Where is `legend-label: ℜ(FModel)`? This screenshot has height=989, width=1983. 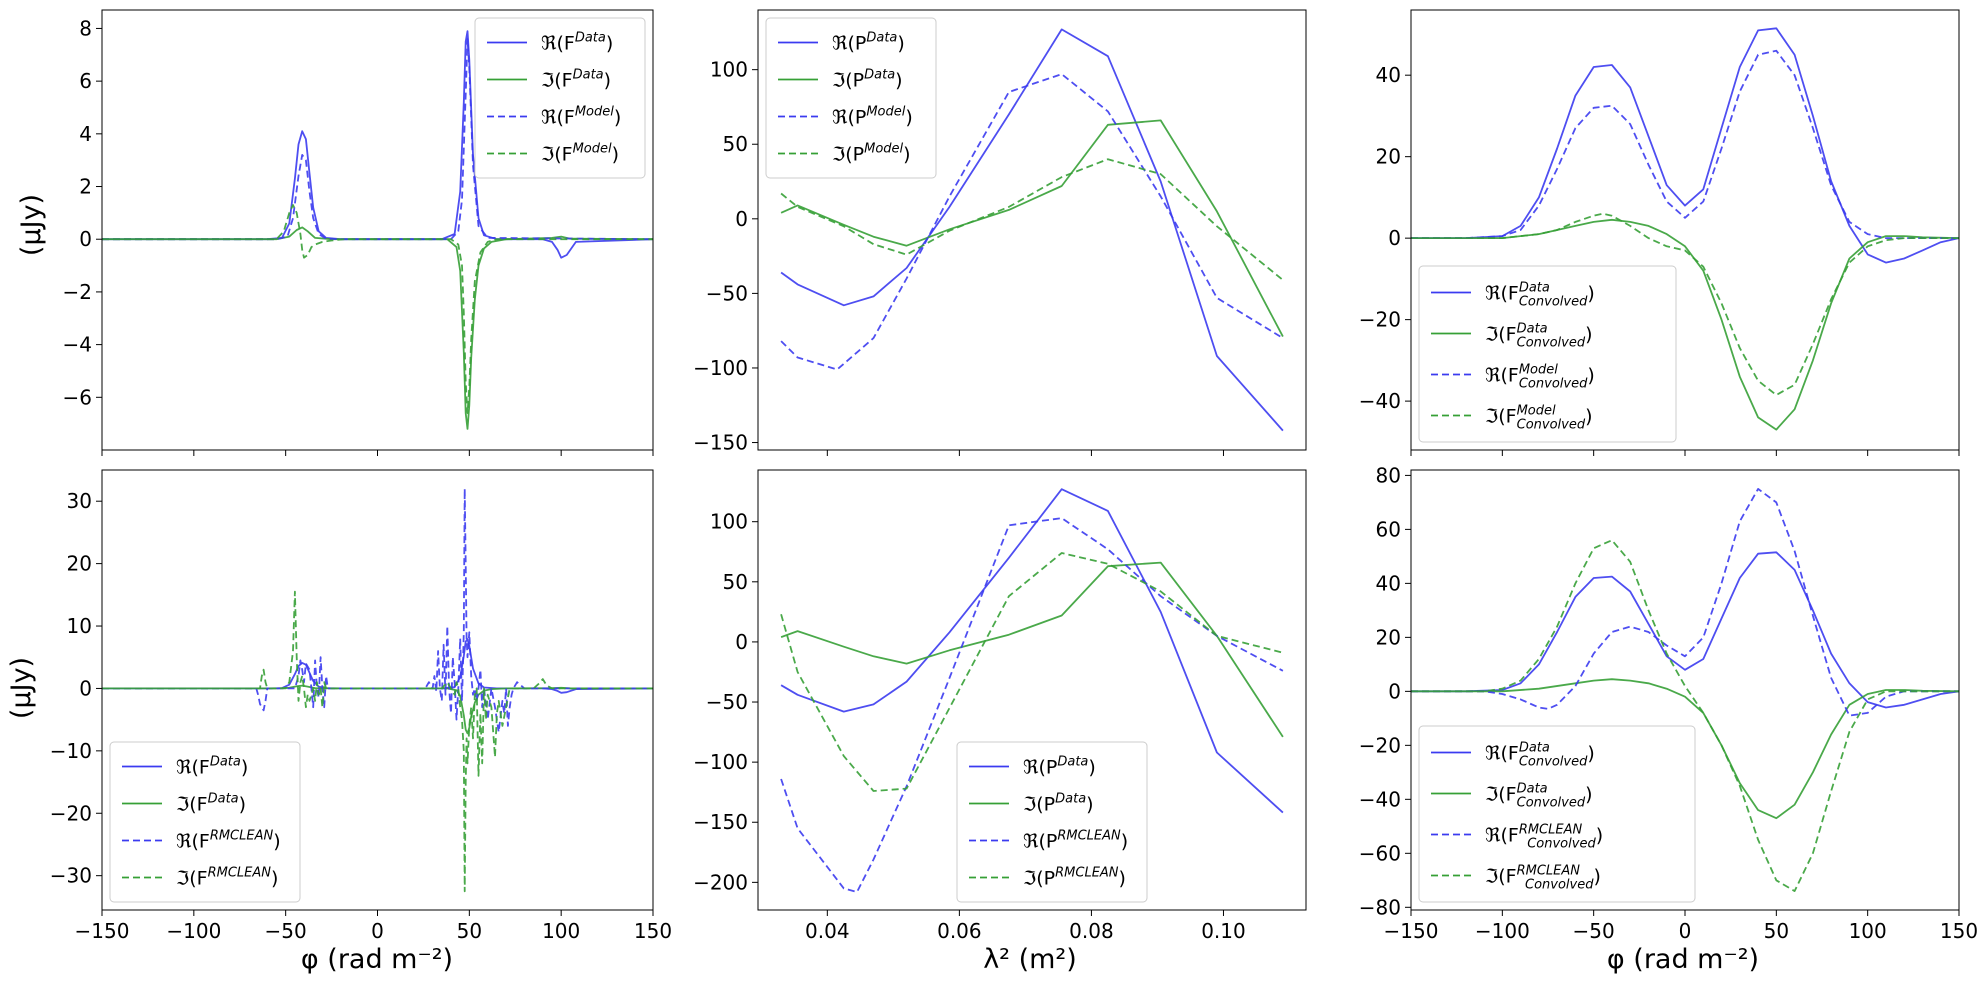
legend-label: ℜ(FModel) is located at coordinates (581, 117).